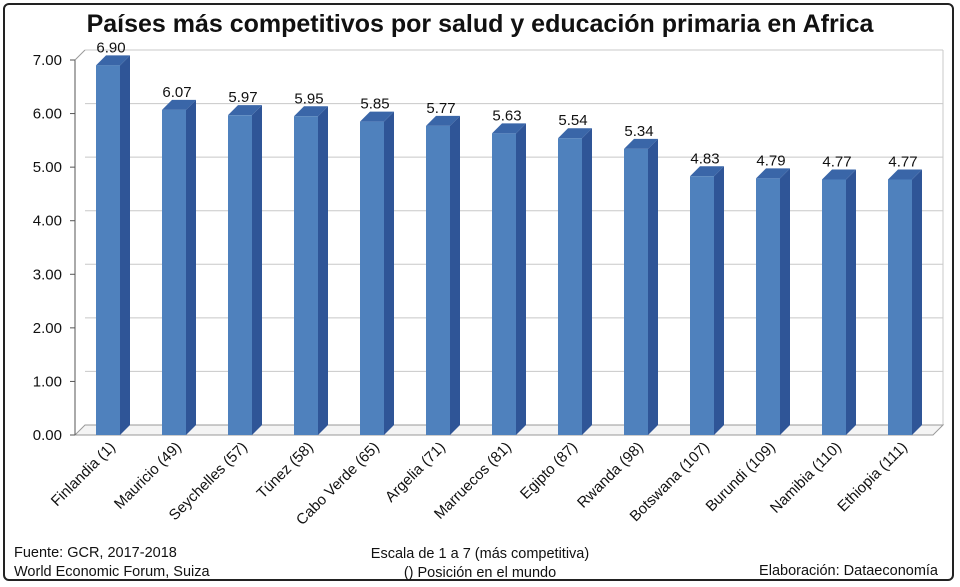  I want to click on y-tick-label: 2.00, so click(47, 328).